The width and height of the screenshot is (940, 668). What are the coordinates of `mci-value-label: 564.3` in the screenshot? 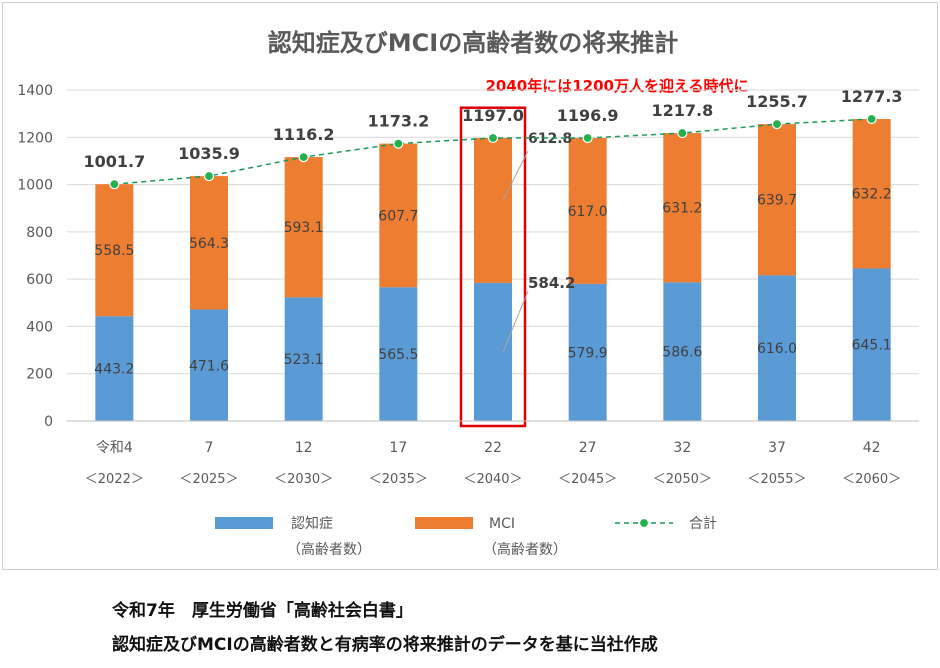 It's located at (209, 244).